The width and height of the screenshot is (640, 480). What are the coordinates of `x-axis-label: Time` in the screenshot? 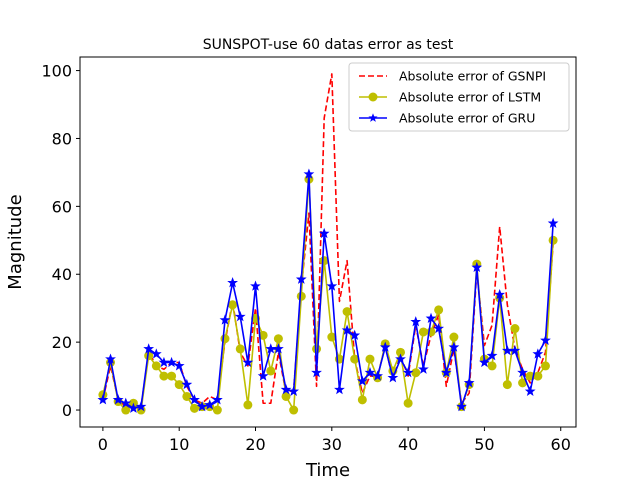 It's located at (327, 470).